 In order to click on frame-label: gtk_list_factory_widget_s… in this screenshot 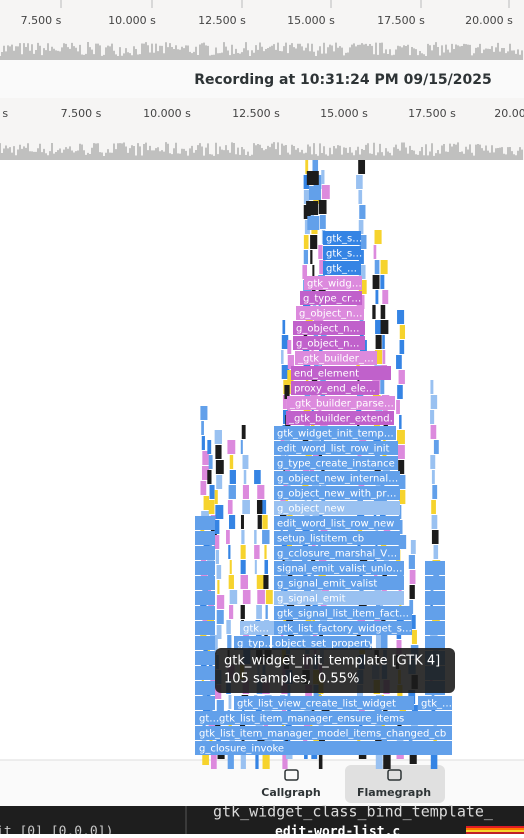, I will do `click(344, 629)`.